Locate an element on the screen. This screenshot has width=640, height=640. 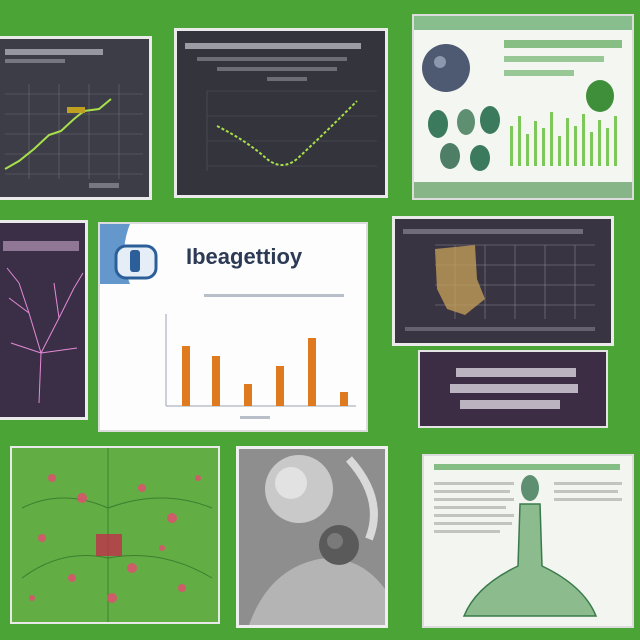
branch-graphic is located at coordinates (42, 320).